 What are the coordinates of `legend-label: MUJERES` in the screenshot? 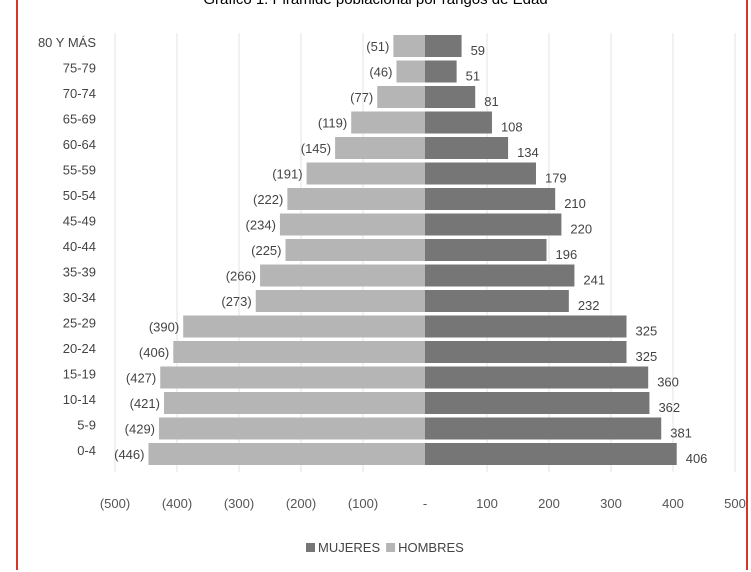 It's located at (349, 547).